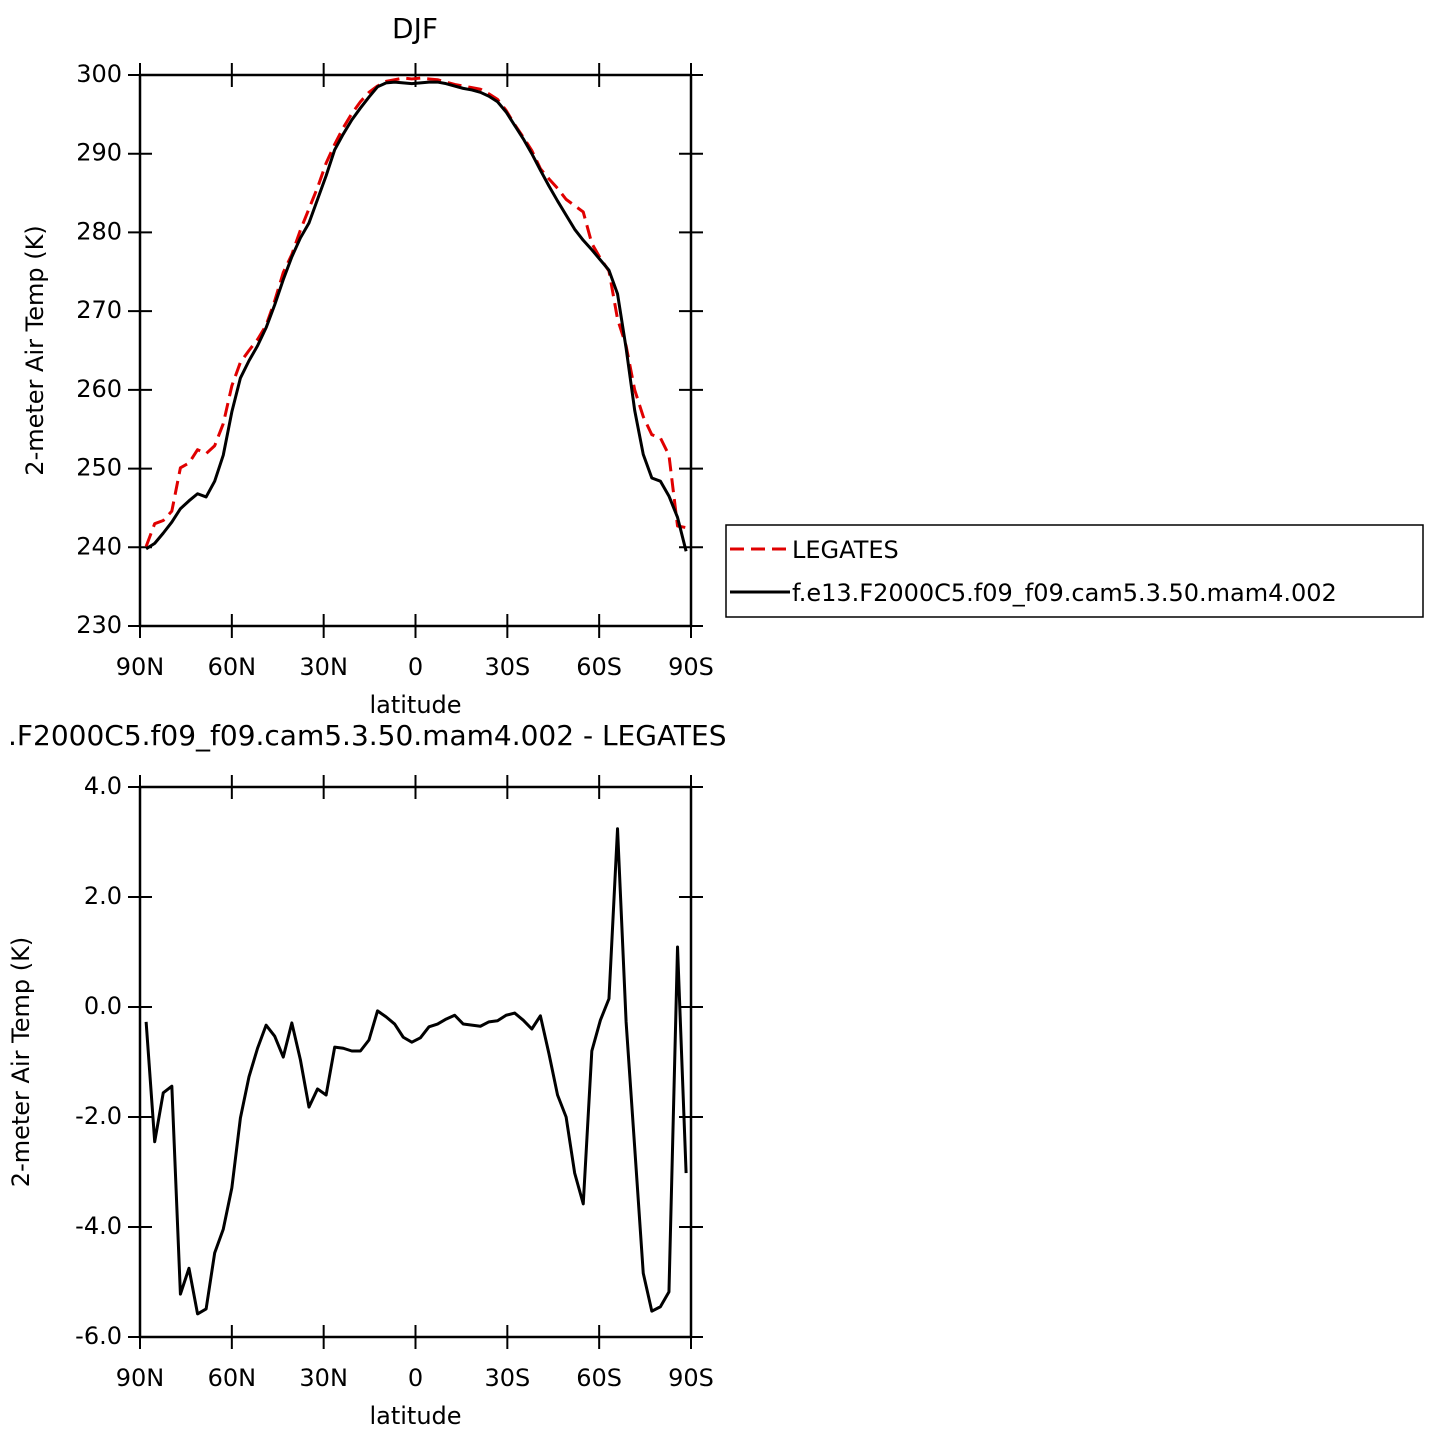 The height and width of the screenshot is (1441, 1444). Describe the element at coordinates (99, 74) in the screenshot. I see `y-tick-label: 300` at that location.